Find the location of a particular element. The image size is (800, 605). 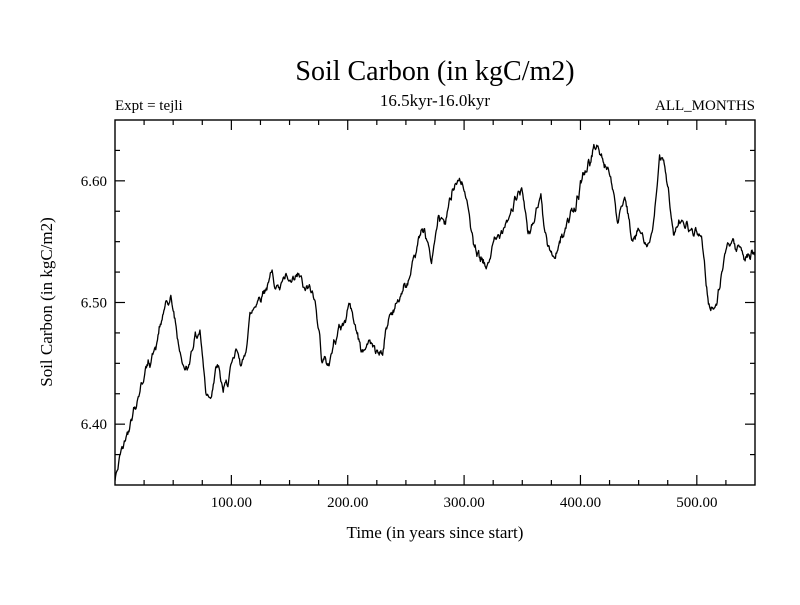

chart-subtitle: 16.5kyr-16.0kyr is located at coordinates (435, 100).